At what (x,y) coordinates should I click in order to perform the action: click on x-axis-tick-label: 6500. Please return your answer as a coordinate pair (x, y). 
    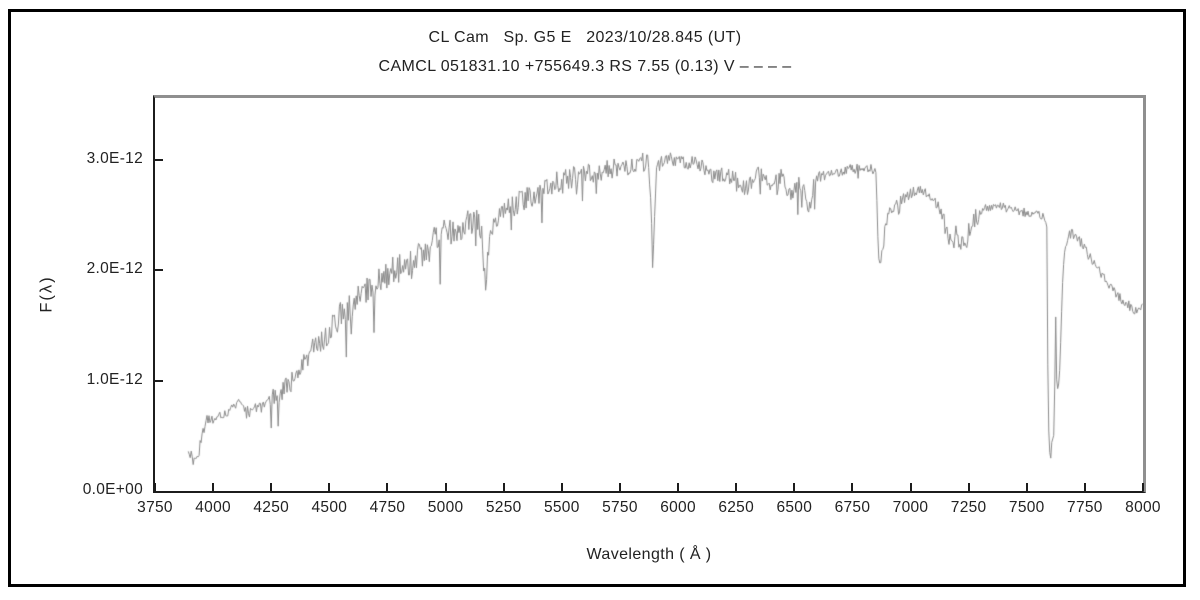
    Looking at the image, I should click on (794, 507).